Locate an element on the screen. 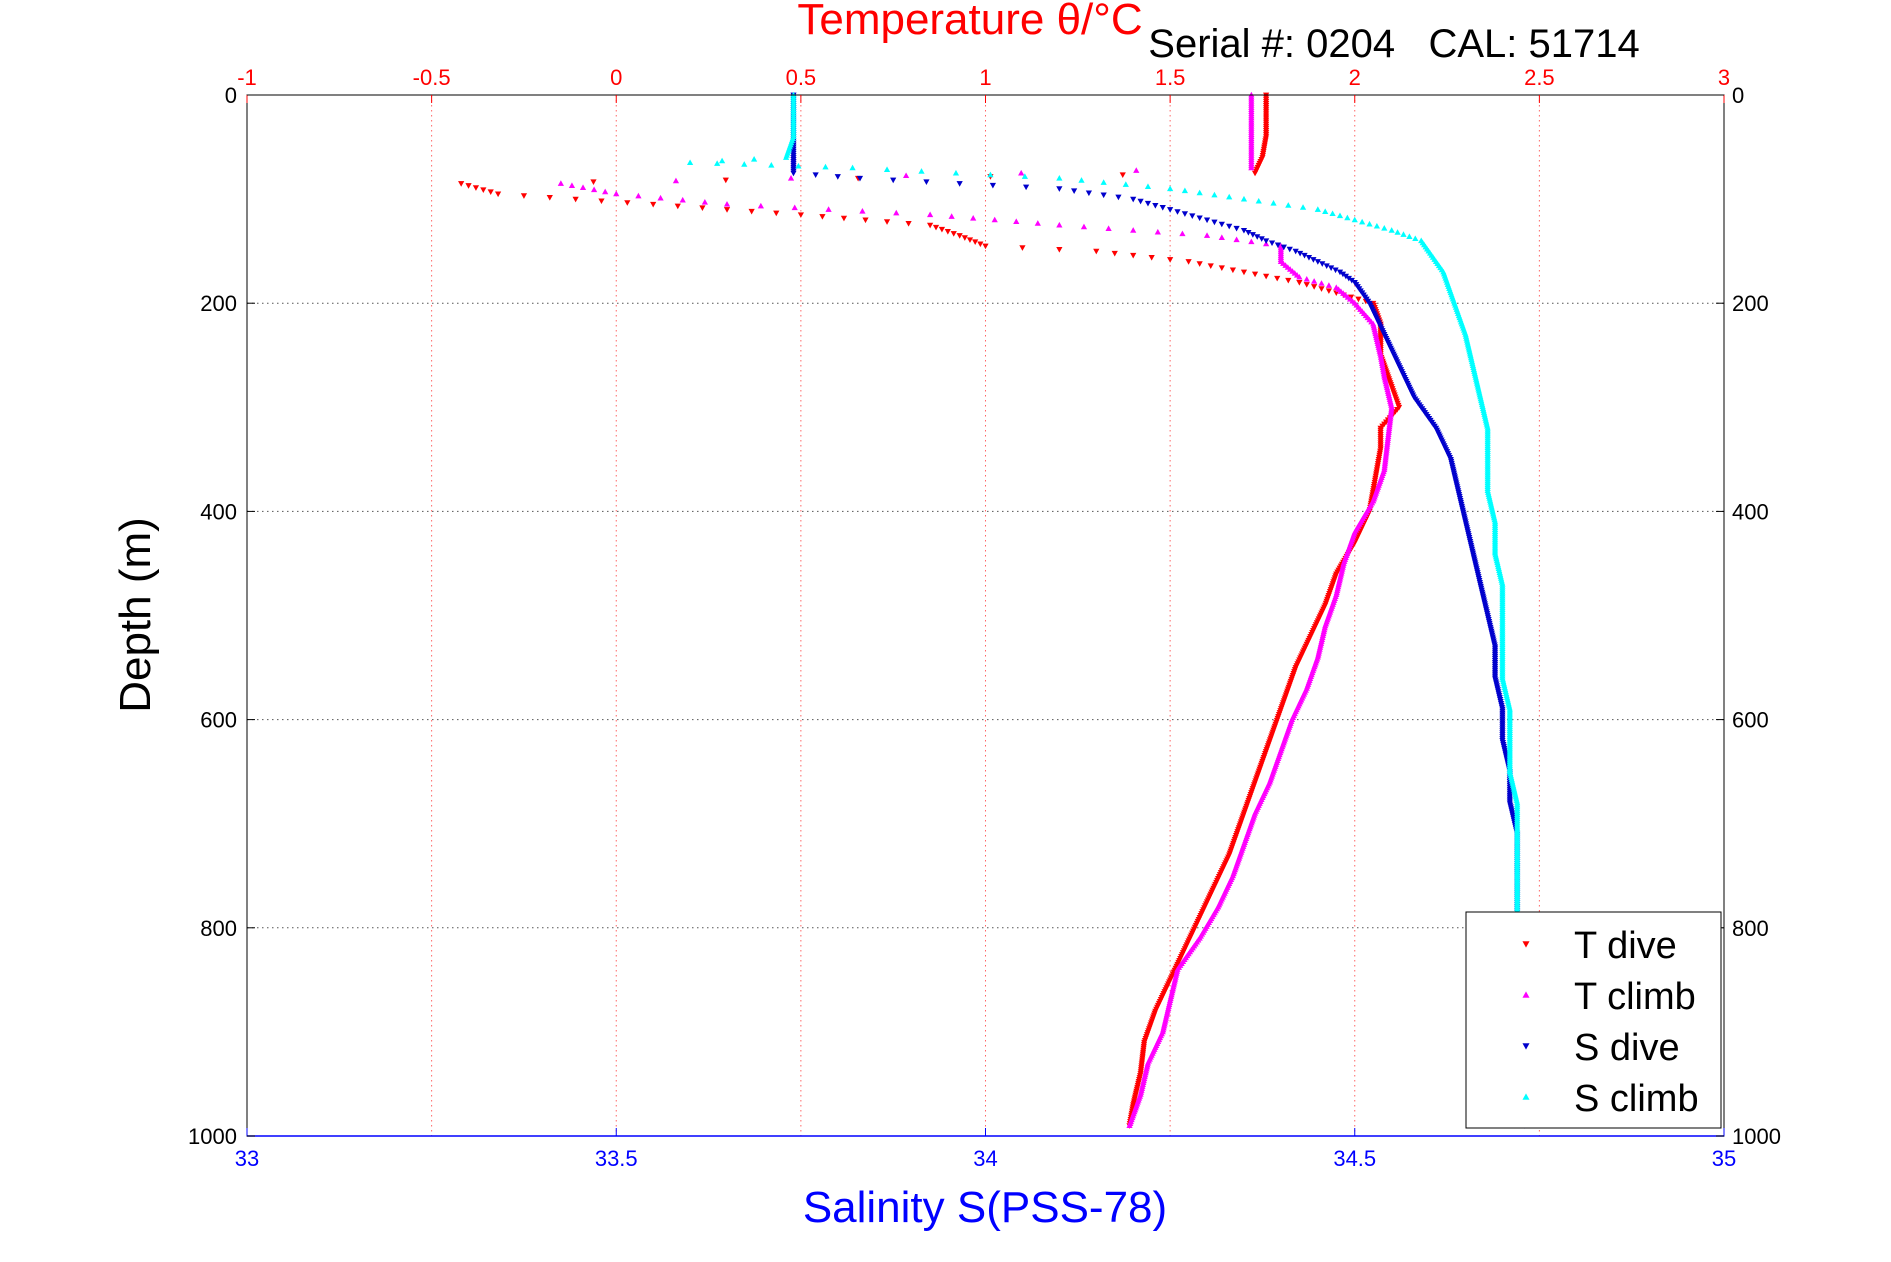  top-tick-label: 2 is located at coordinates (1355, 77).